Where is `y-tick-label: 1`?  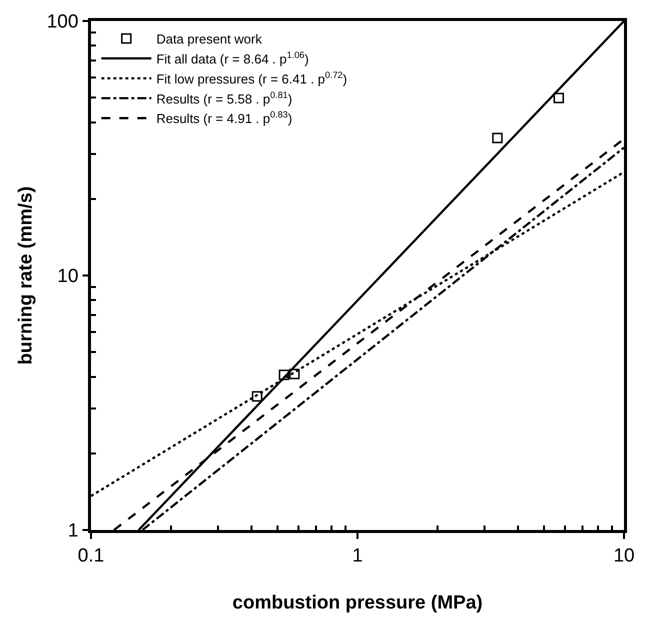 y-tick-label: 1 is located at coordinates (73, 531).